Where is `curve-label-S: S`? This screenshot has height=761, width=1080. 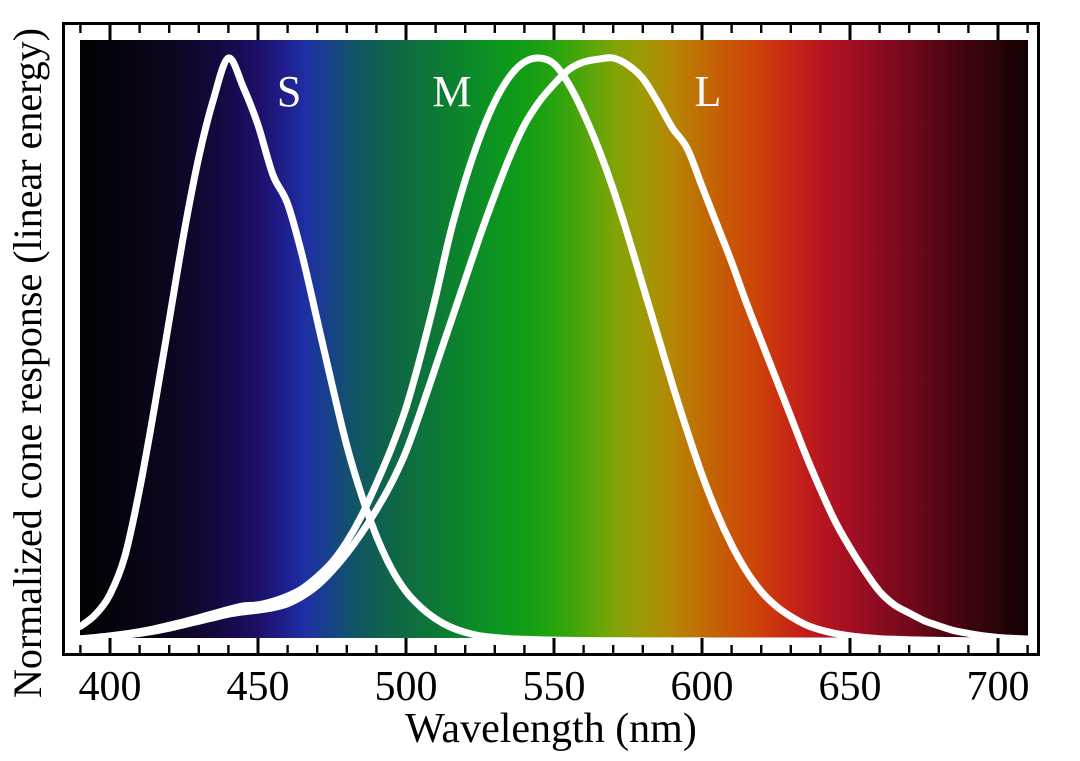 curve-label-S: S is located at coordinates (289, 91).